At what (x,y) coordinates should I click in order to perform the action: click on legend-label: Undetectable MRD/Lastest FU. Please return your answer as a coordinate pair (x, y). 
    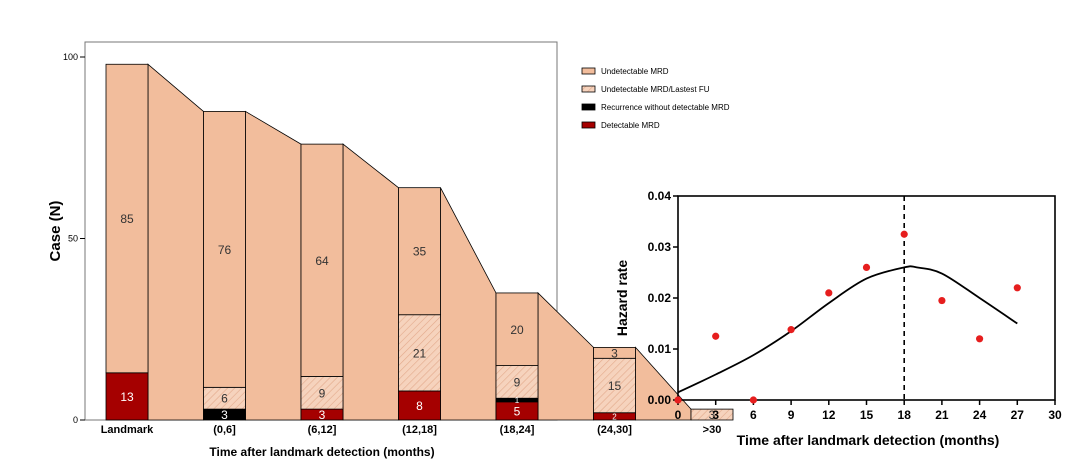
    Looking at the image, I should click on (655, 89).